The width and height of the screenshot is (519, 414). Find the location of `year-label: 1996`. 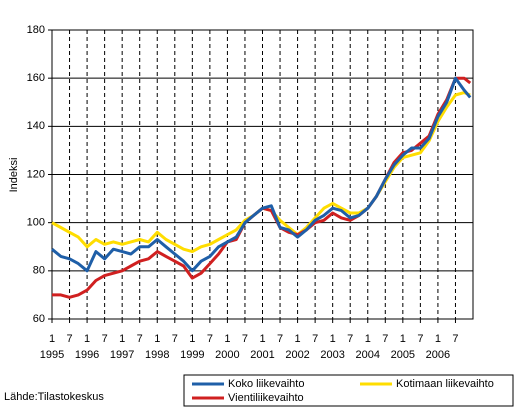

year-label: 1996 is located at coordinates (87, 355).